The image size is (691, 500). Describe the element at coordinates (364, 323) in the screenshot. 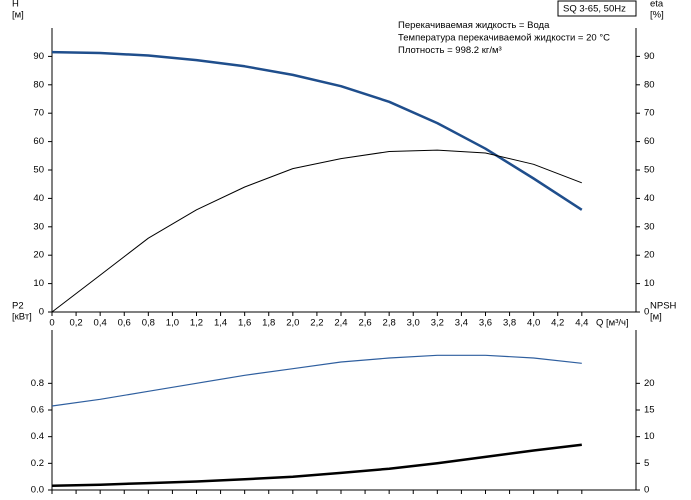

I see `x-tick-label: 2,6` at that location.